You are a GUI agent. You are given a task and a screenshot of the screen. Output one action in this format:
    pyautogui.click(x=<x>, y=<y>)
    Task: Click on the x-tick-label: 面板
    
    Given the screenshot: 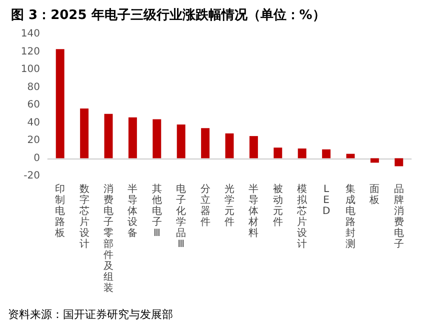 What is the action you would take?
    pyautogui.click(x=374, y=195)
    